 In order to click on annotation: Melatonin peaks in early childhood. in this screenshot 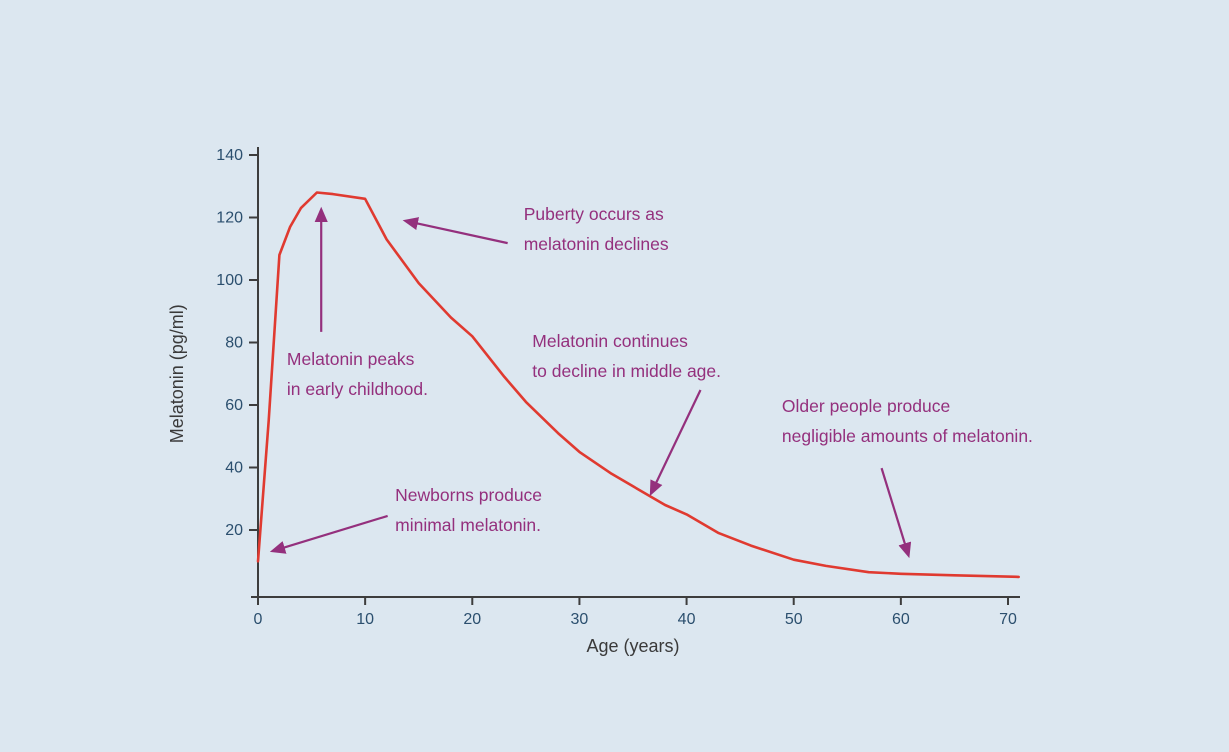, I will do `click(357, 302)`.